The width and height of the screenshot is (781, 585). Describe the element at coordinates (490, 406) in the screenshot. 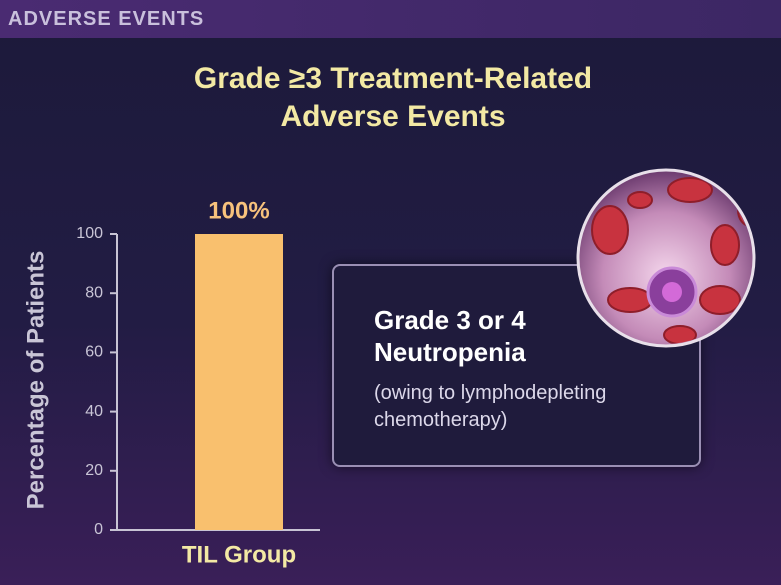

I see `annotation-note: (owing to lymphodepleting chemotherapy)` at that location.